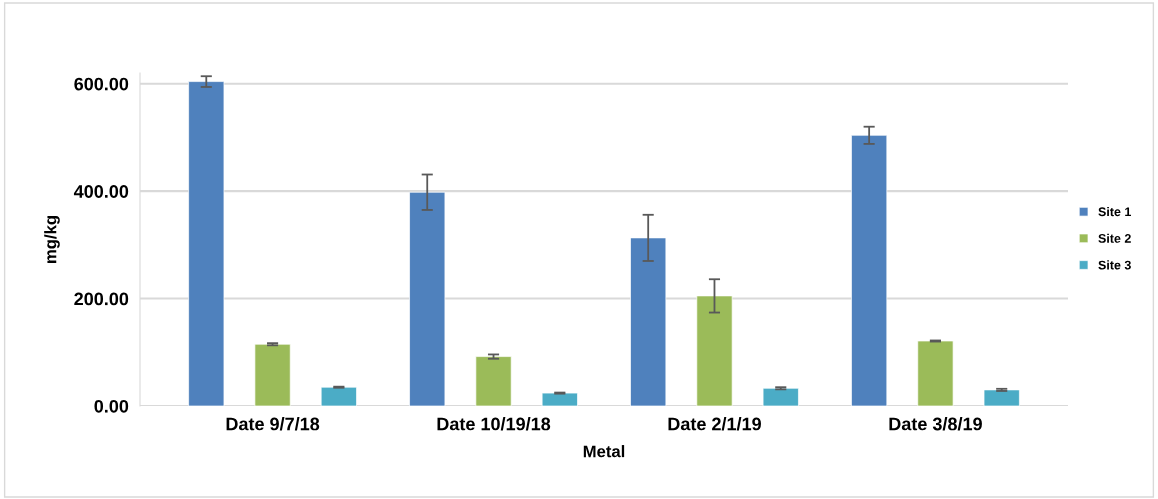  I want to click on y-tick-label: 0.00, so click(111, 406).